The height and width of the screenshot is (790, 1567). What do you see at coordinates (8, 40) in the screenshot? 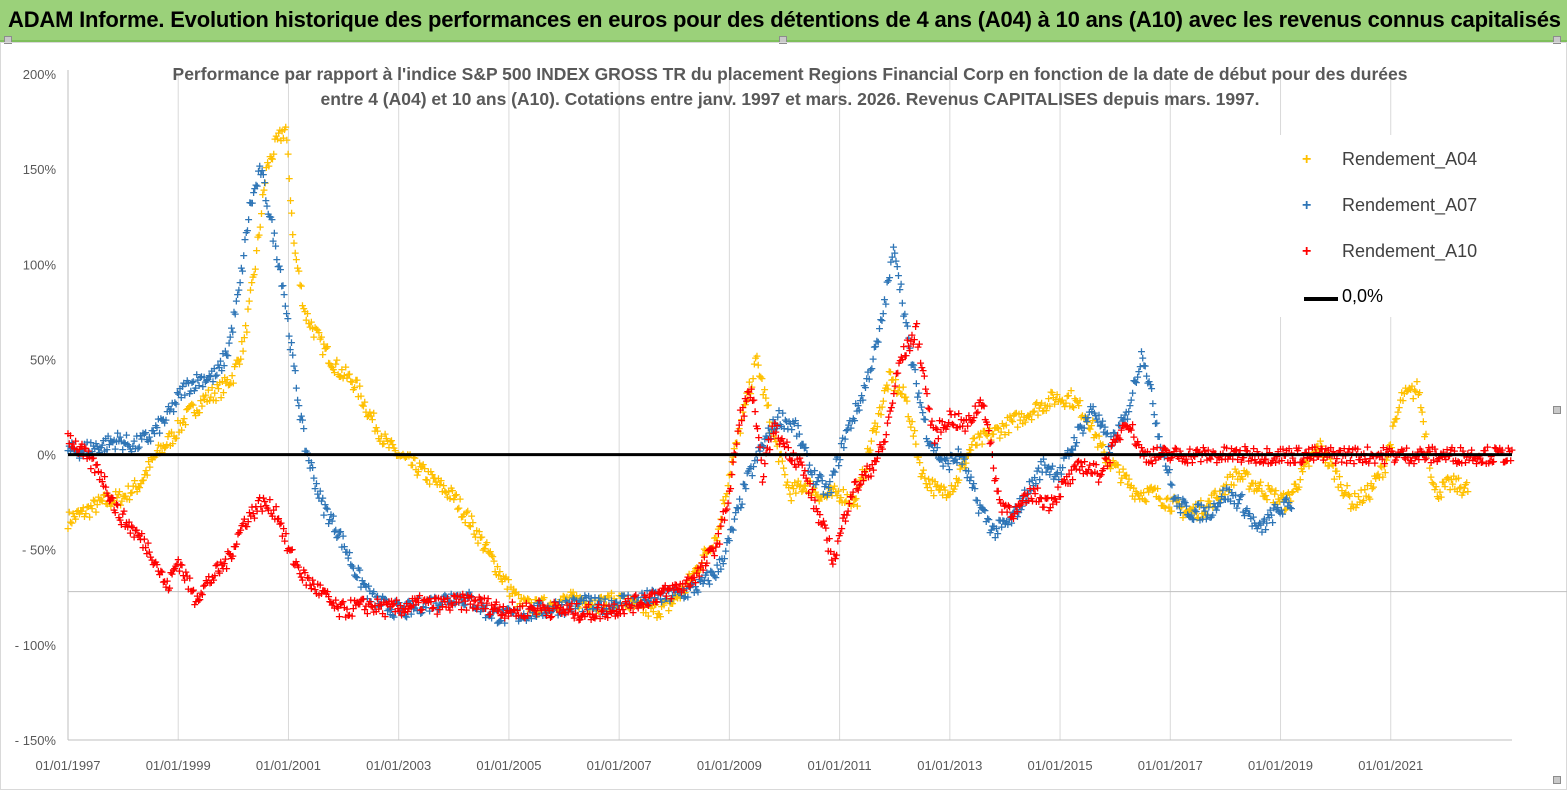
I see `resize-handle-top-left` at bounding box center [8, 40].